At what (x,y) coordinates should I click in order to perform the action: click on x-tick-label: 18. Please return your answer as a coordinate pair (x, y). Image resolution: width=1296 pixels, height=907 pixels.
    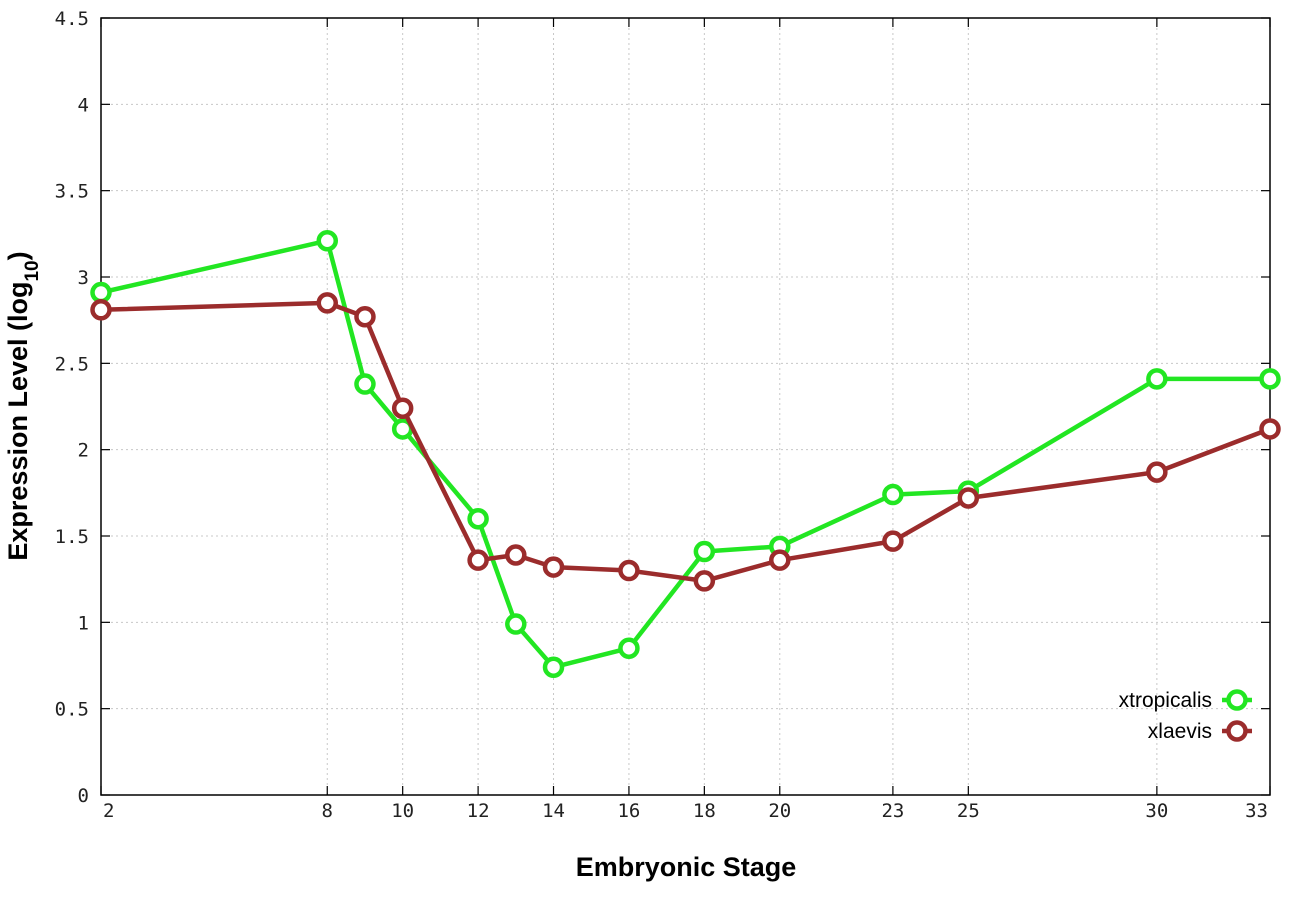
    Looking at the image, I should click on (704, 811).